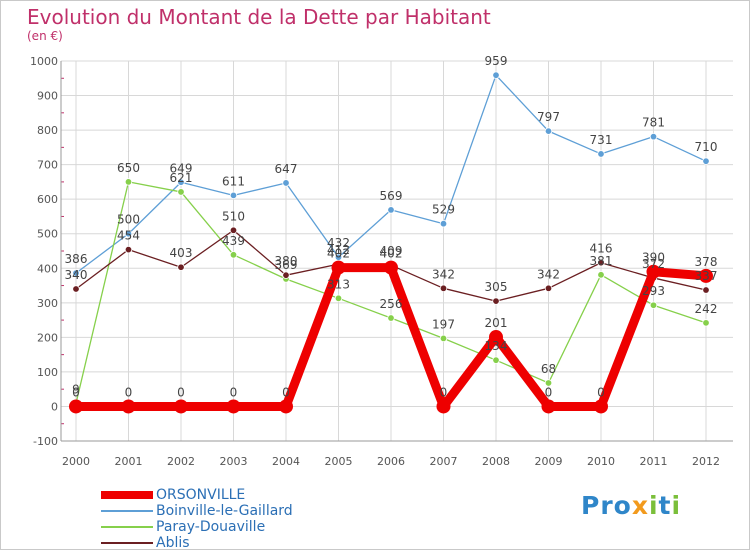  I want to click on data-label: 649, so click(181, 168).